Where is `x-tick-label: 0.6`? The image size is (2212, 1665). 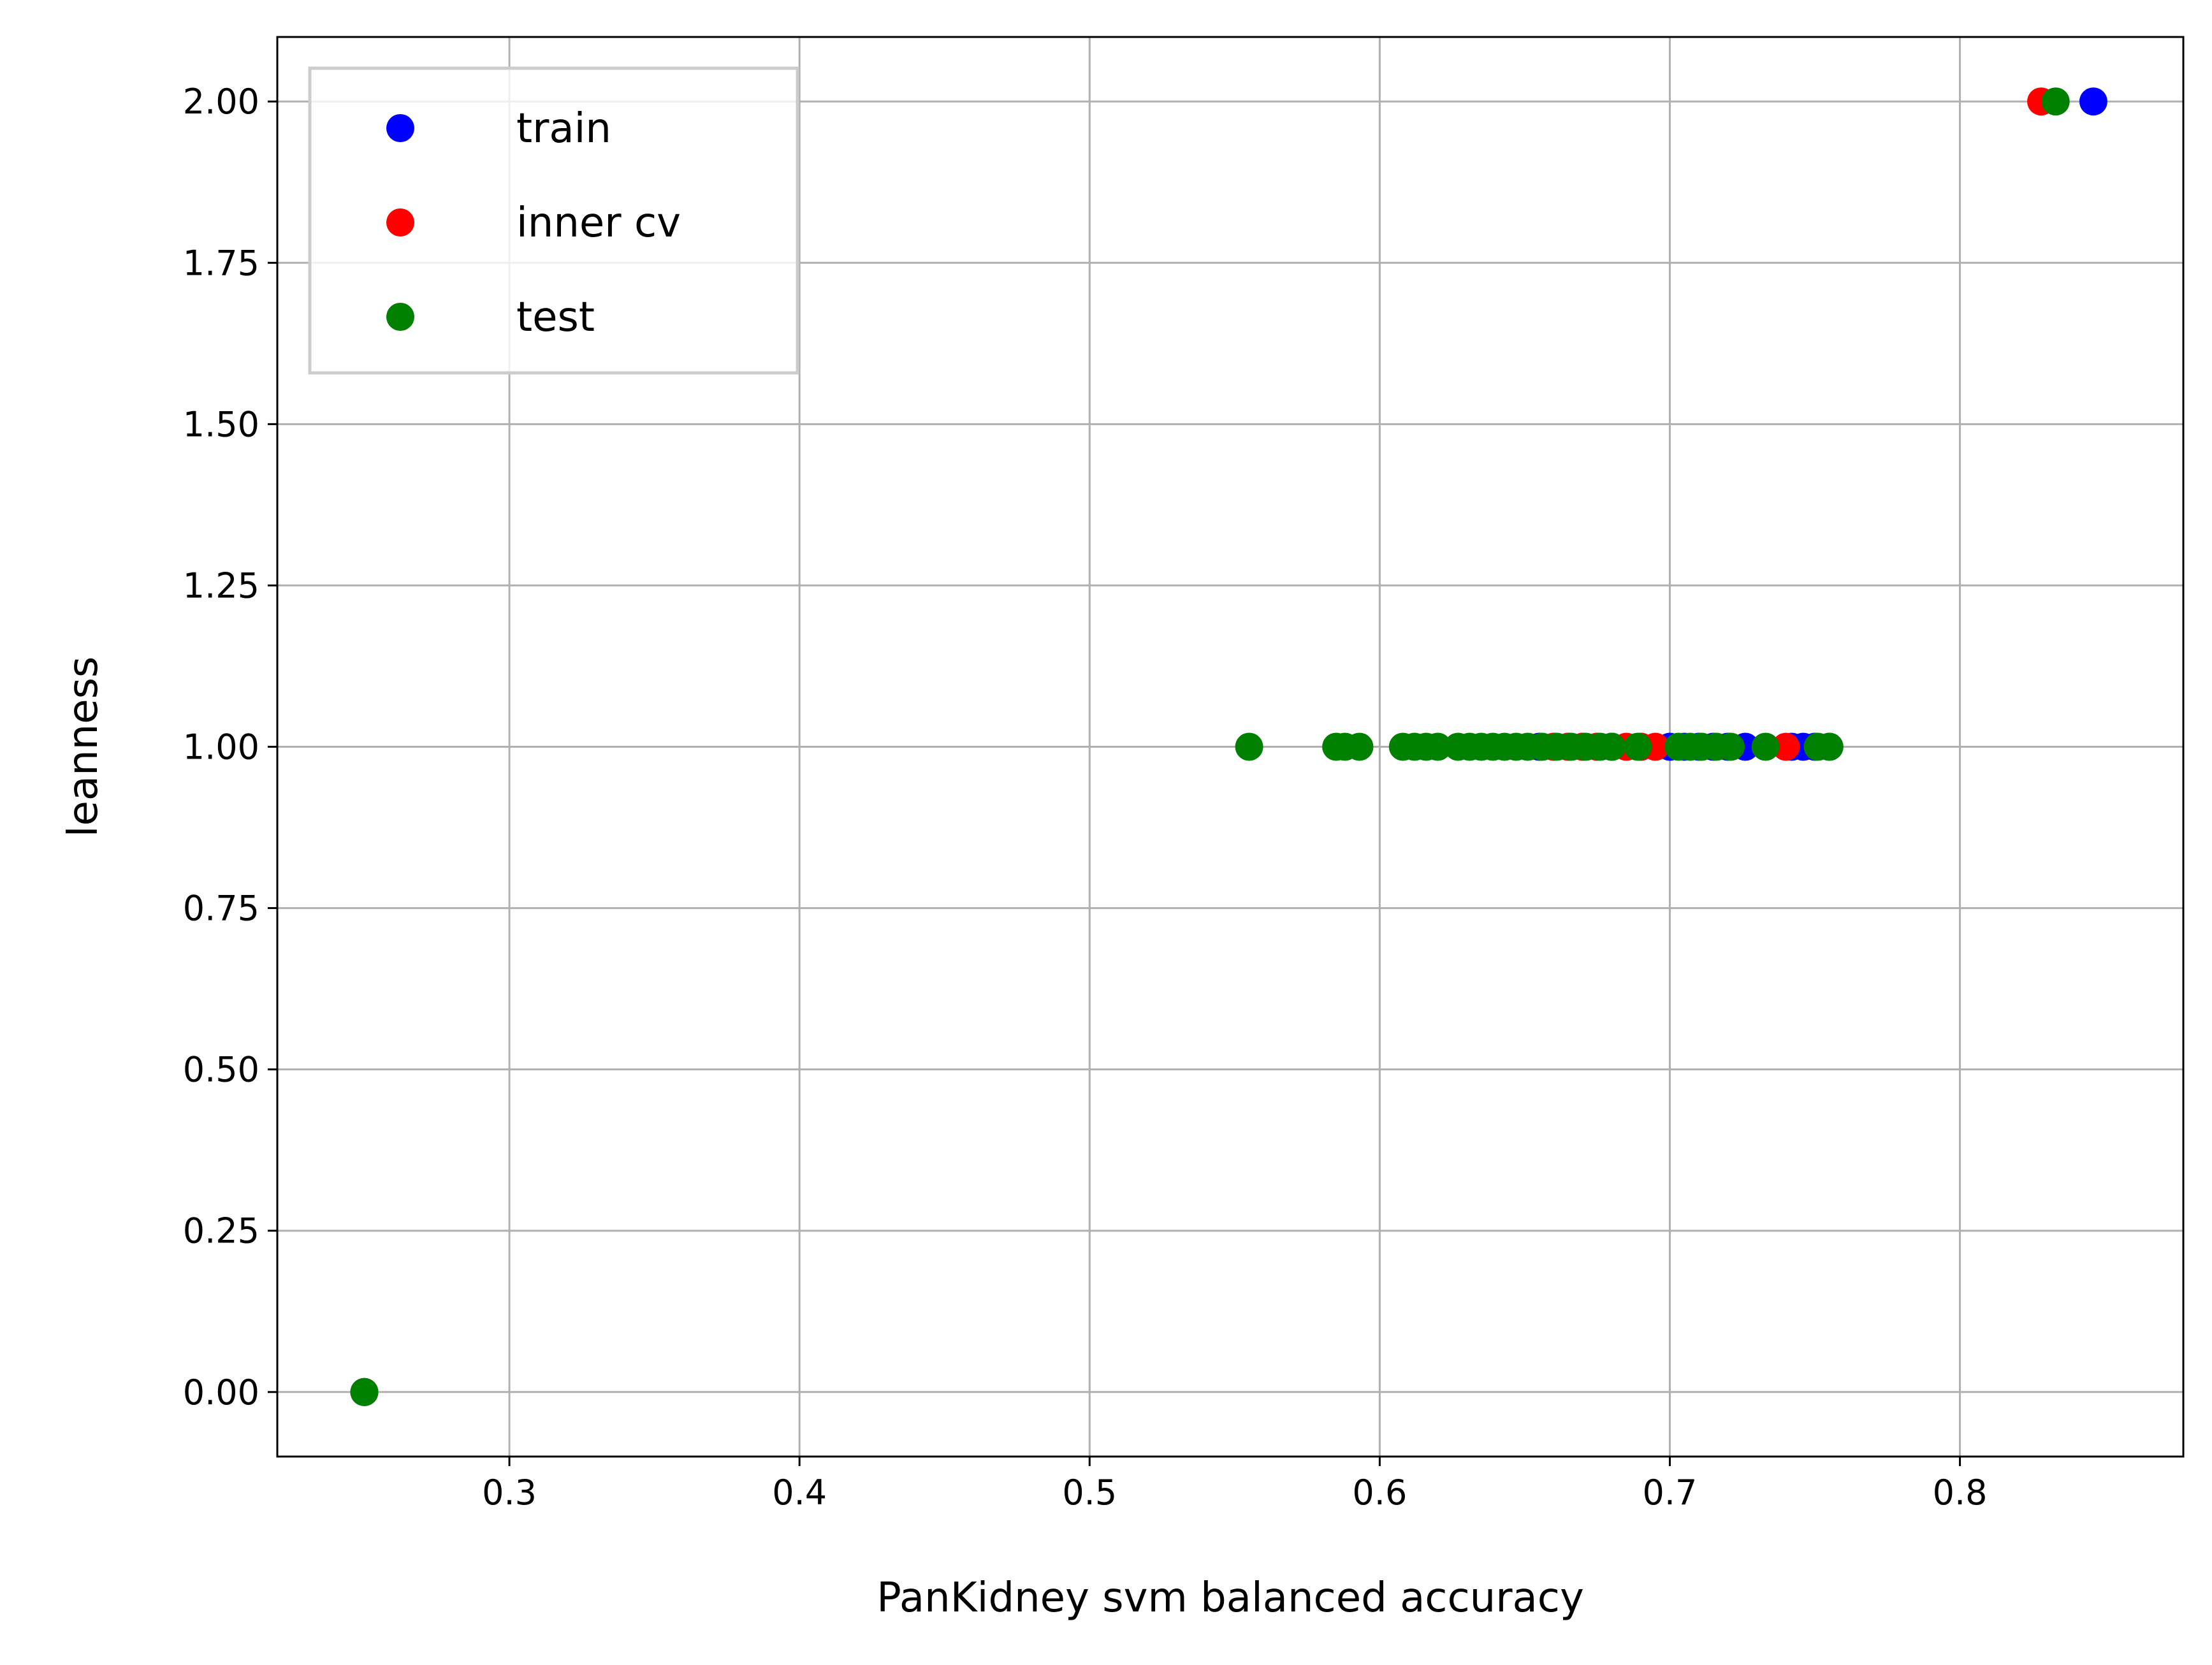
x-tick-label: 0.6 is located at coordinates (1379, 1493).